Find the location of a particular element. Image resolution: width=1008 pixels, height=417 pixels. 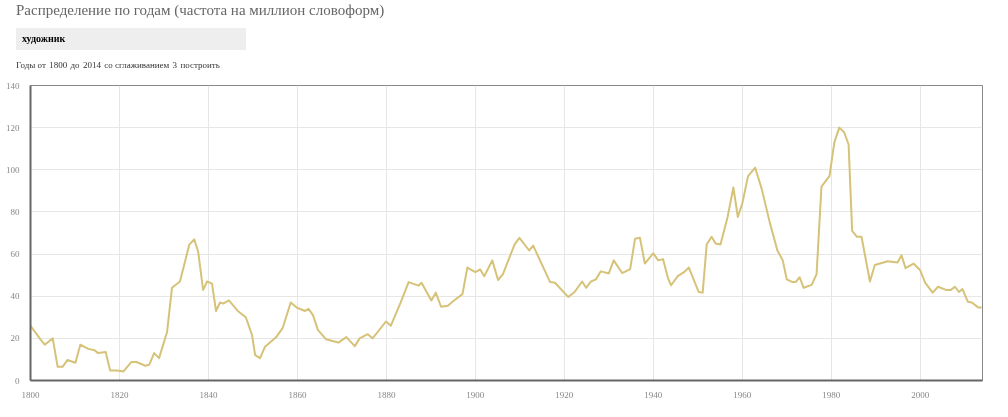

x-tick-label: 1960 is located at coordinates (742, 394).